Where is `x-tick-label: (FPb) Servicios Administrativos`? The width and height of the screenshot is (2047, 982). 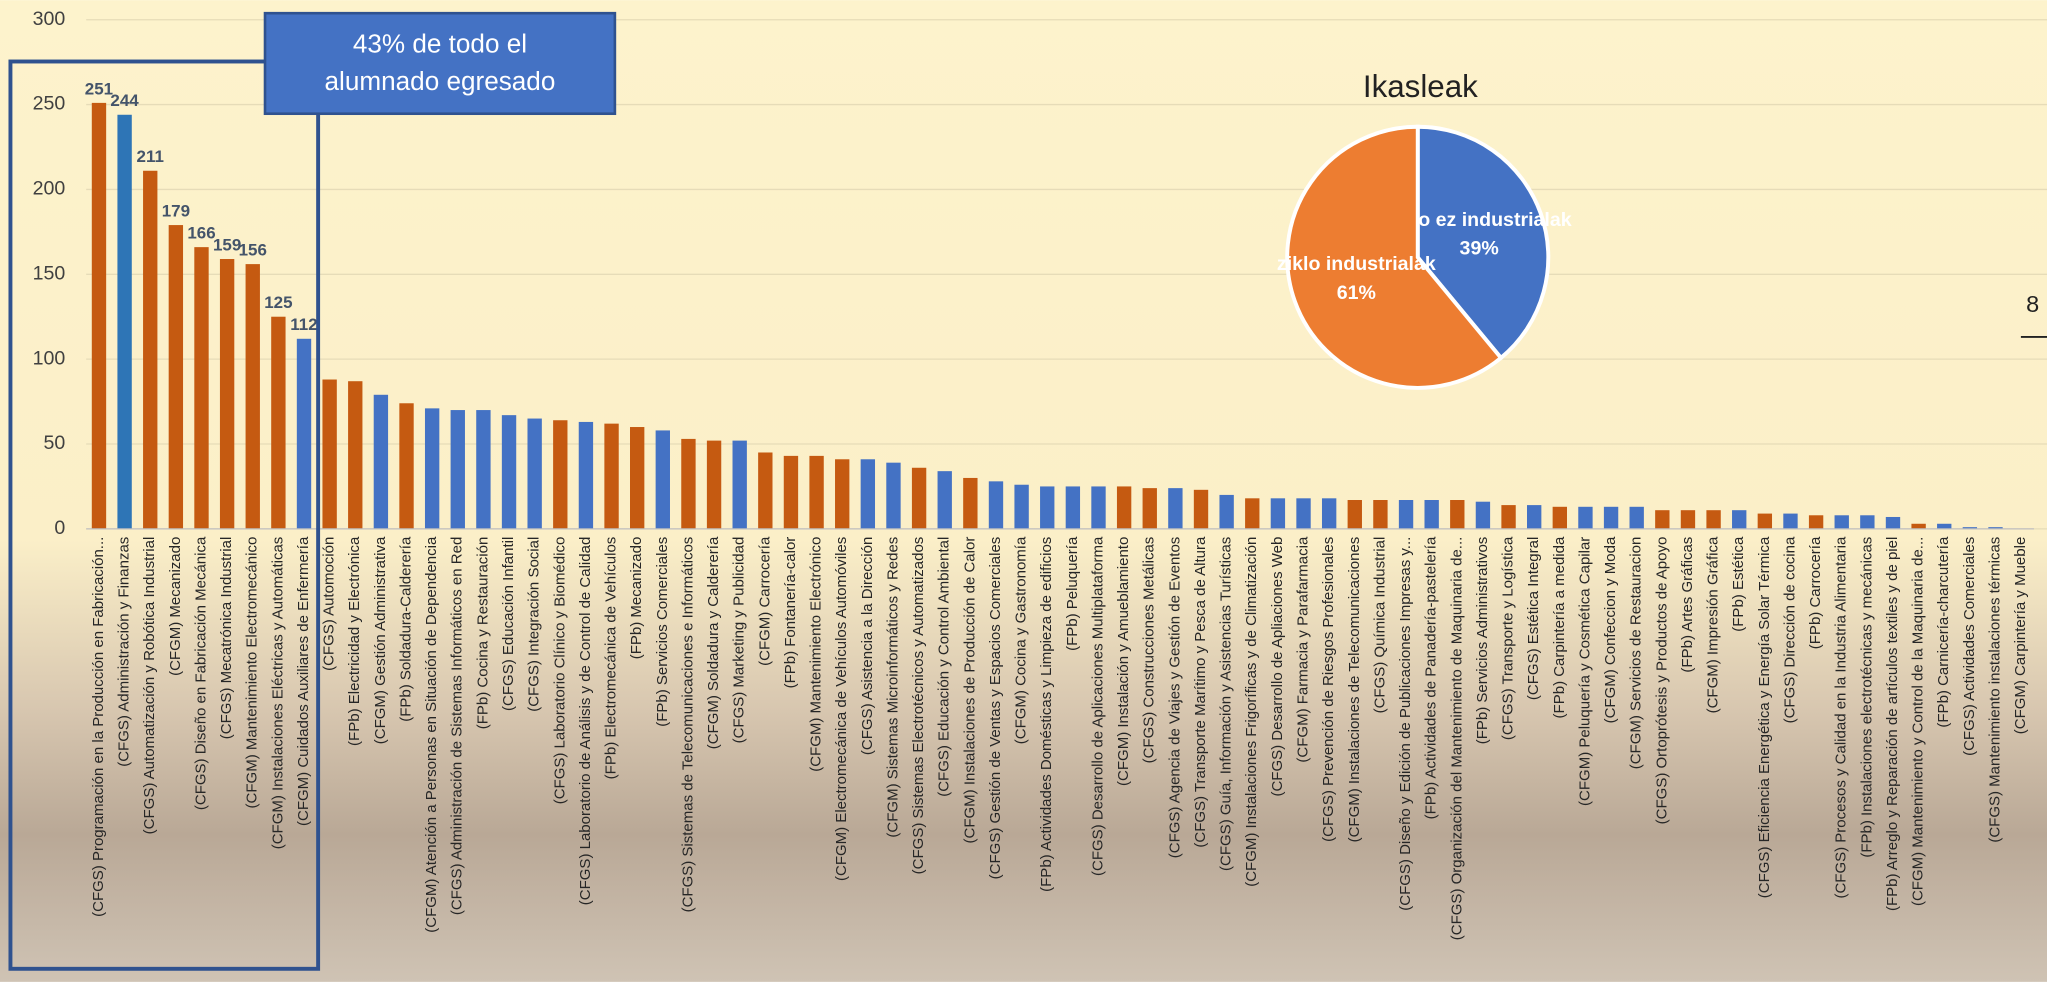
x-tick-label: (FPb) Servicios Administrativos is located at coordinates (1482, 641).